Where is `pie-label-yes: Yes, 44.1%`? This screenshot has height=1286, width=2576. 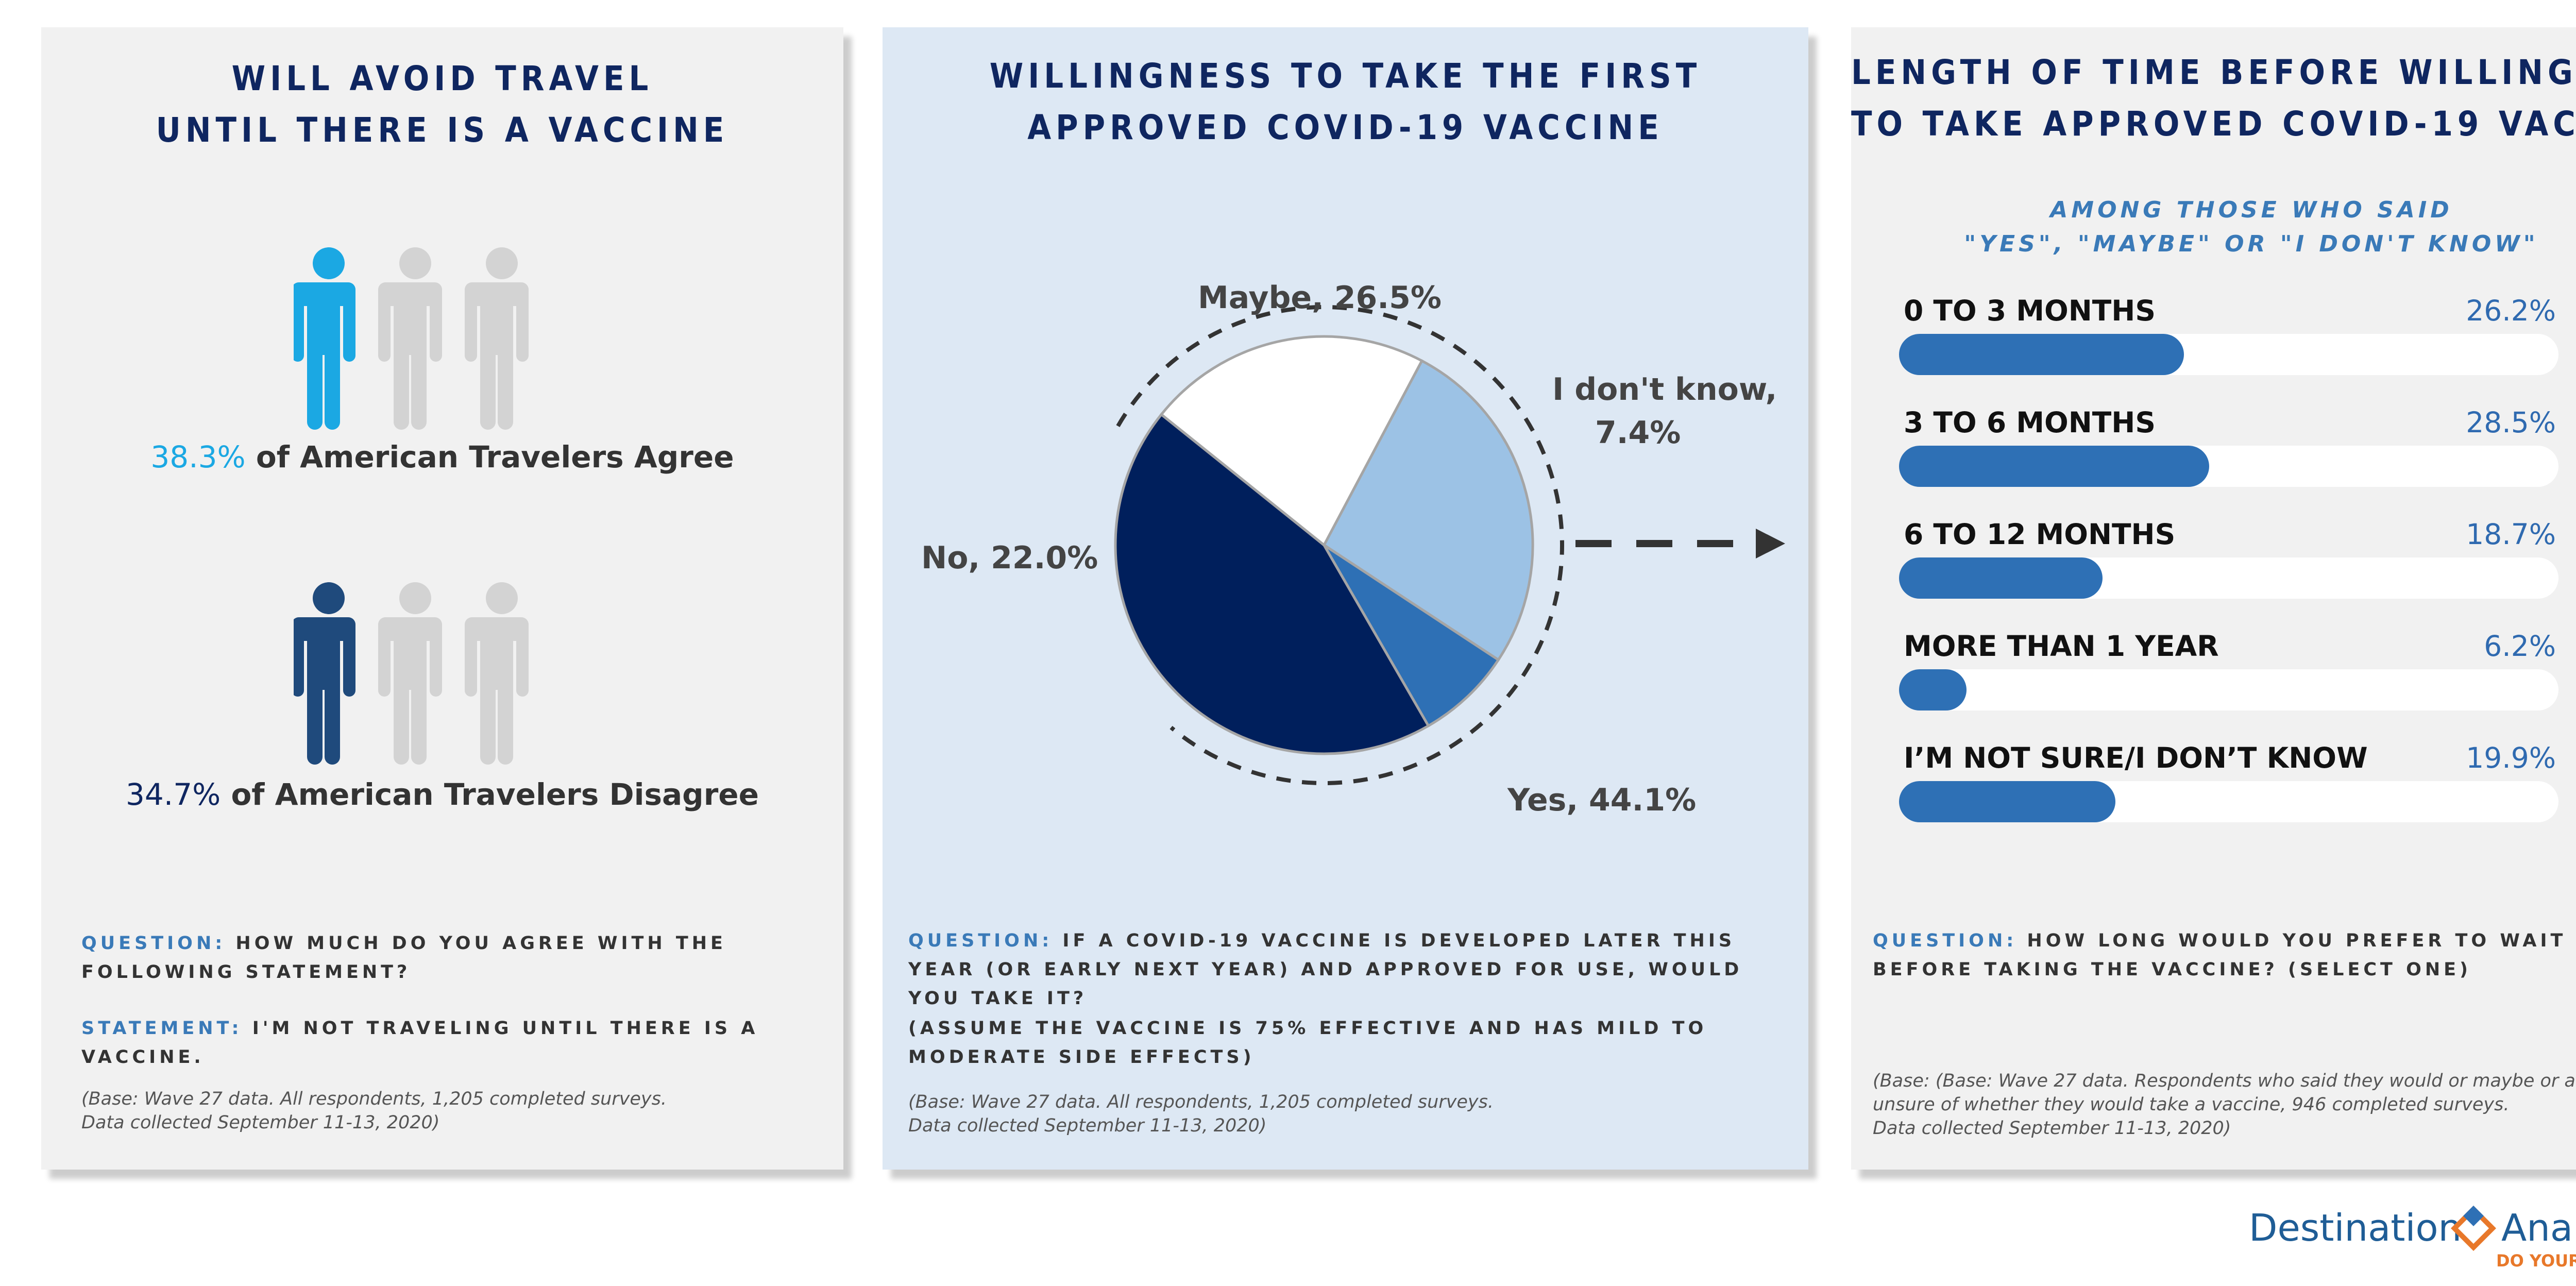 pie-label-yes: Yes, 44.1% is located at coordinates (1602, 800).